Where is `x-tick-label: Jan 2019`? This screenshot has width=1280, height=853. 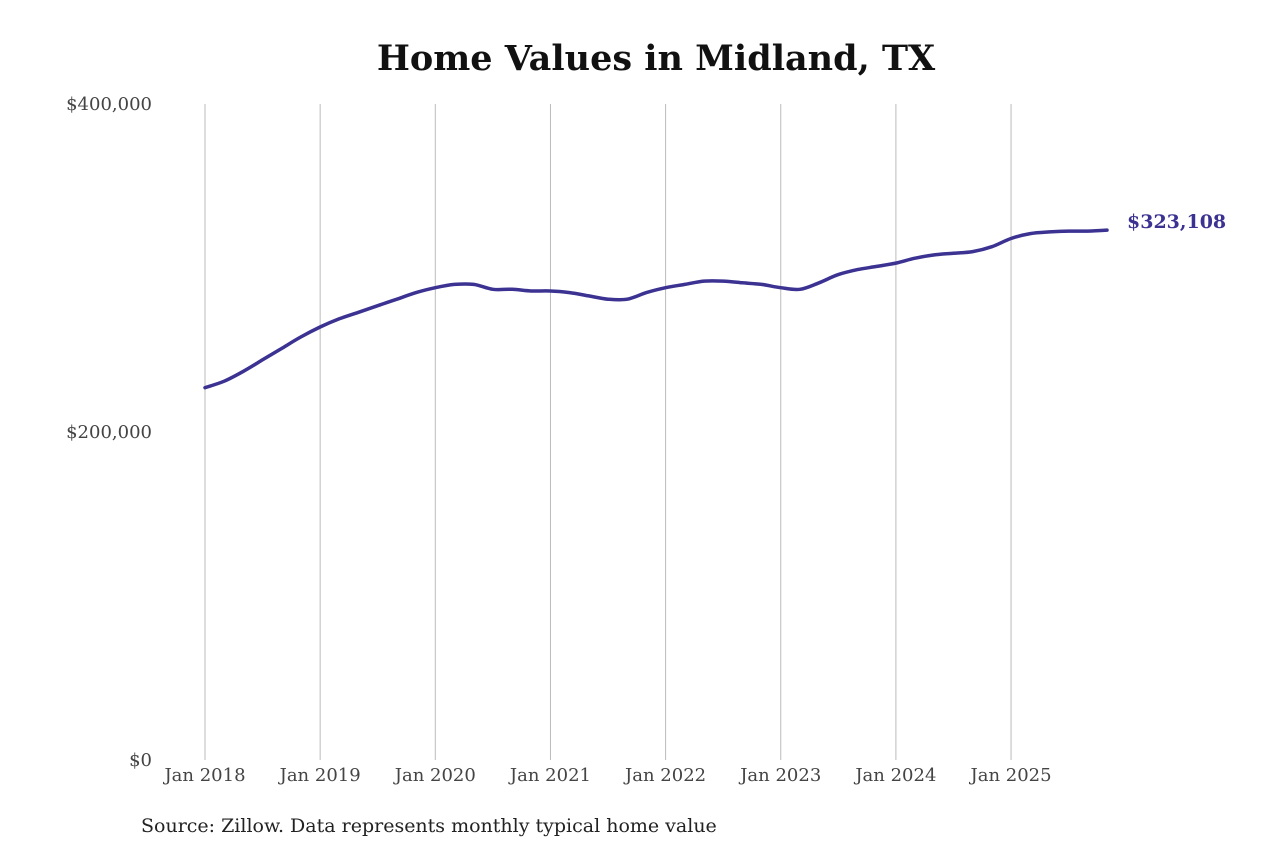 x-tick-label: Jan 2019 is located at coordinates (319, 775).